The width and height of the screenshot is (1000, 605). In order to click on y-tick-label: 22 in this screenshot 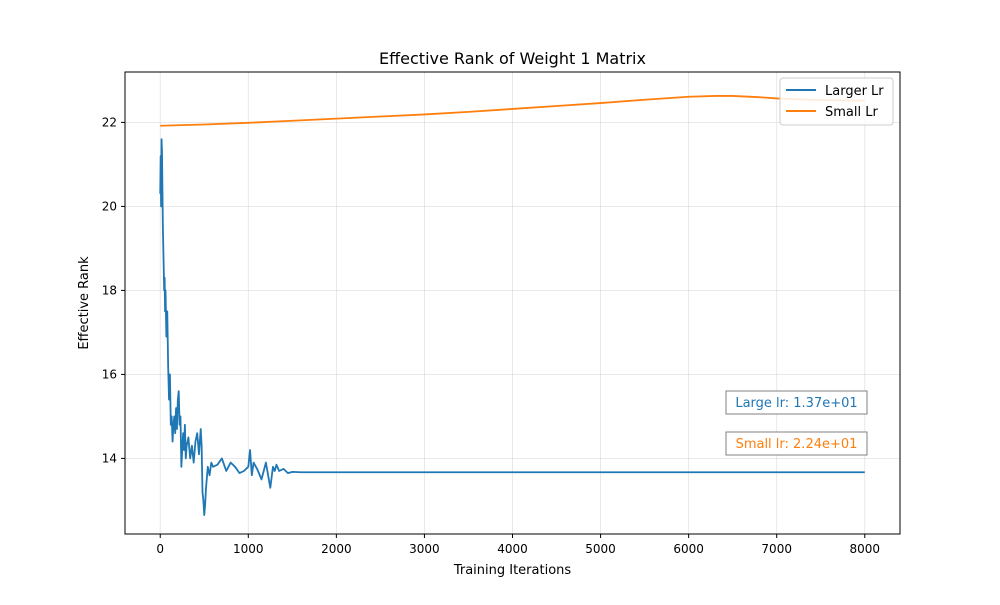, I will do `click(109, 122)`.